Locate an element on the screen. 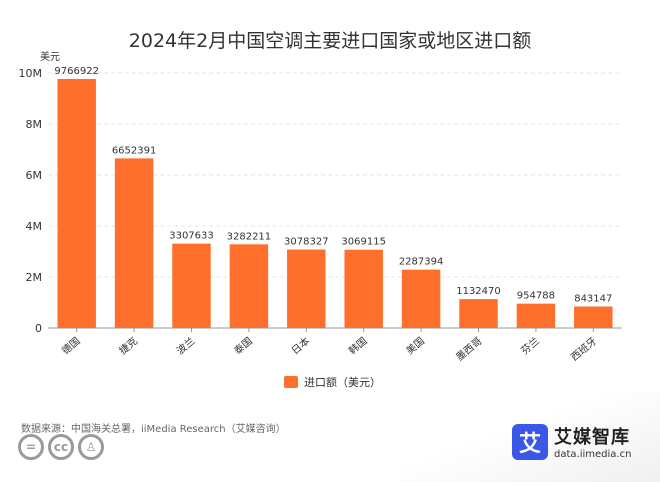 This screenshot has height=482, width=660. y-tick-label: 2M is located at coordinates (34, 277).